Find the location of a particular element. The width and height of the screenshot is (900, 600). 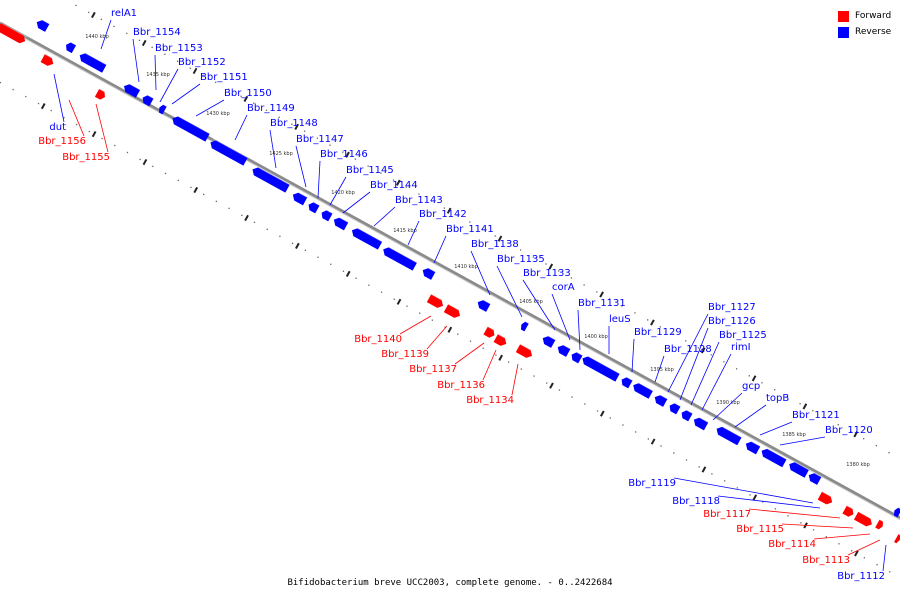

forward-gene-label: Bbr_1113 is located at coordinates (826, 560).